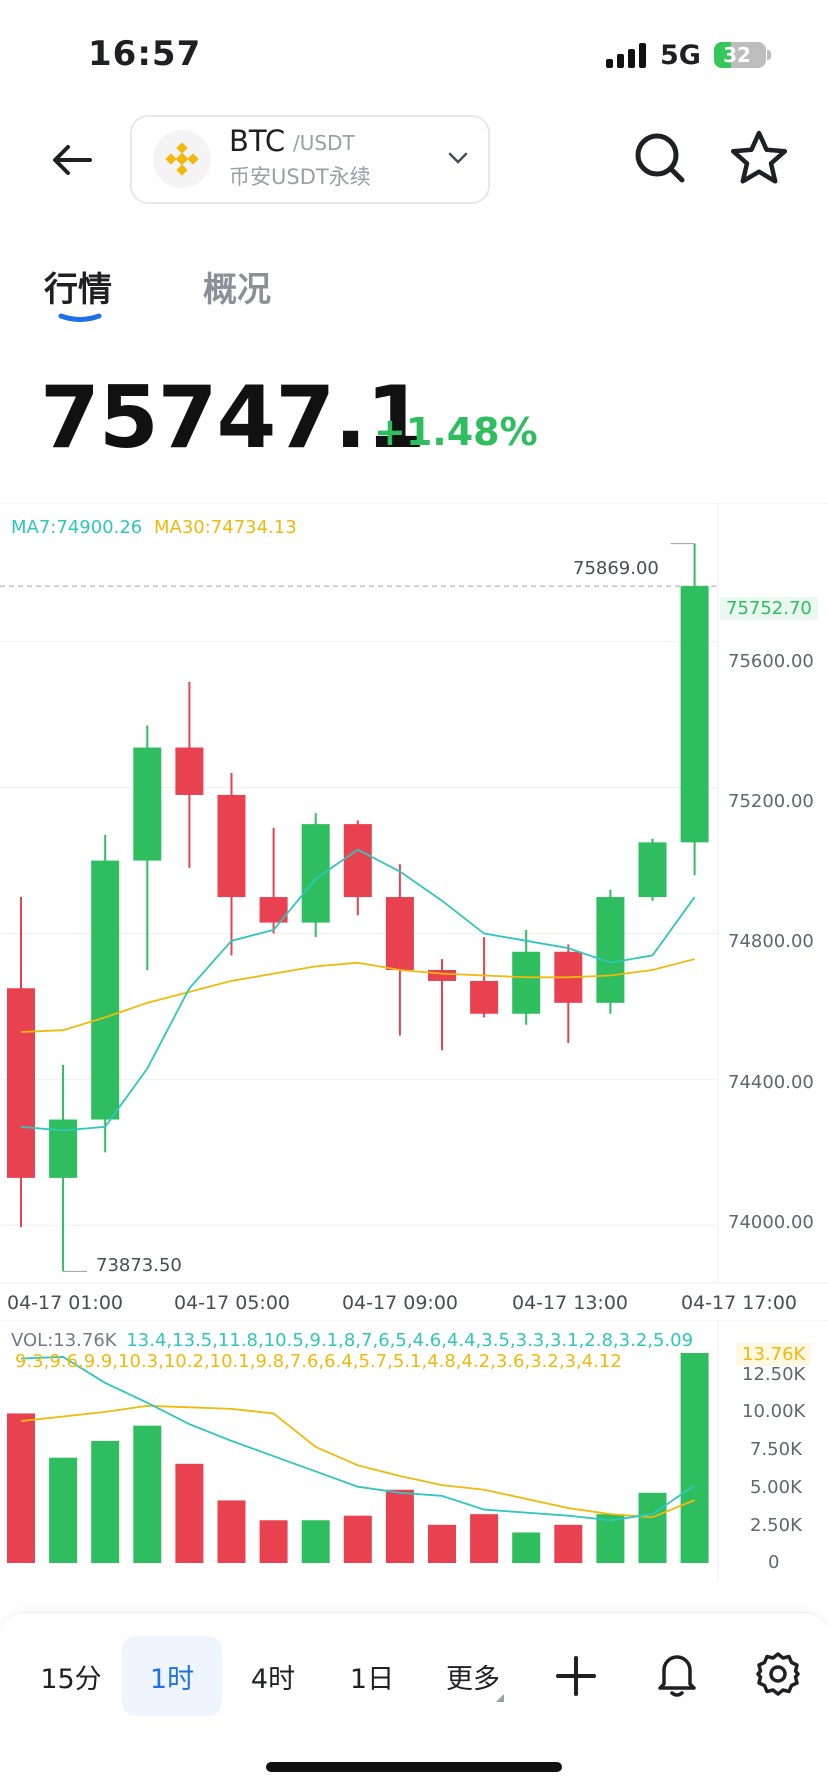 The width and height of the screenshot is (828, 1792). Describe the element at coordinates (774, 1374) in the screenshot. I see `vol-y-tick: 12.50K` at that location.